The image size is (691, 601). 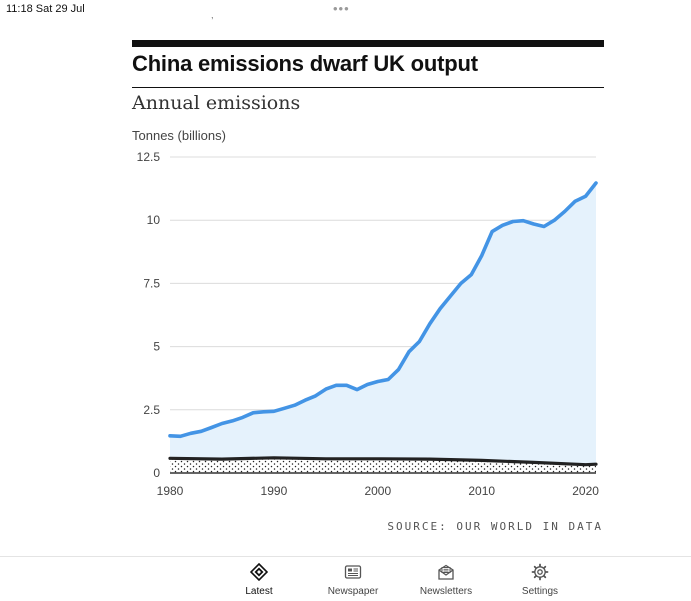 I want to click on tab-label: Newspaper, so click(x=353, y=591).